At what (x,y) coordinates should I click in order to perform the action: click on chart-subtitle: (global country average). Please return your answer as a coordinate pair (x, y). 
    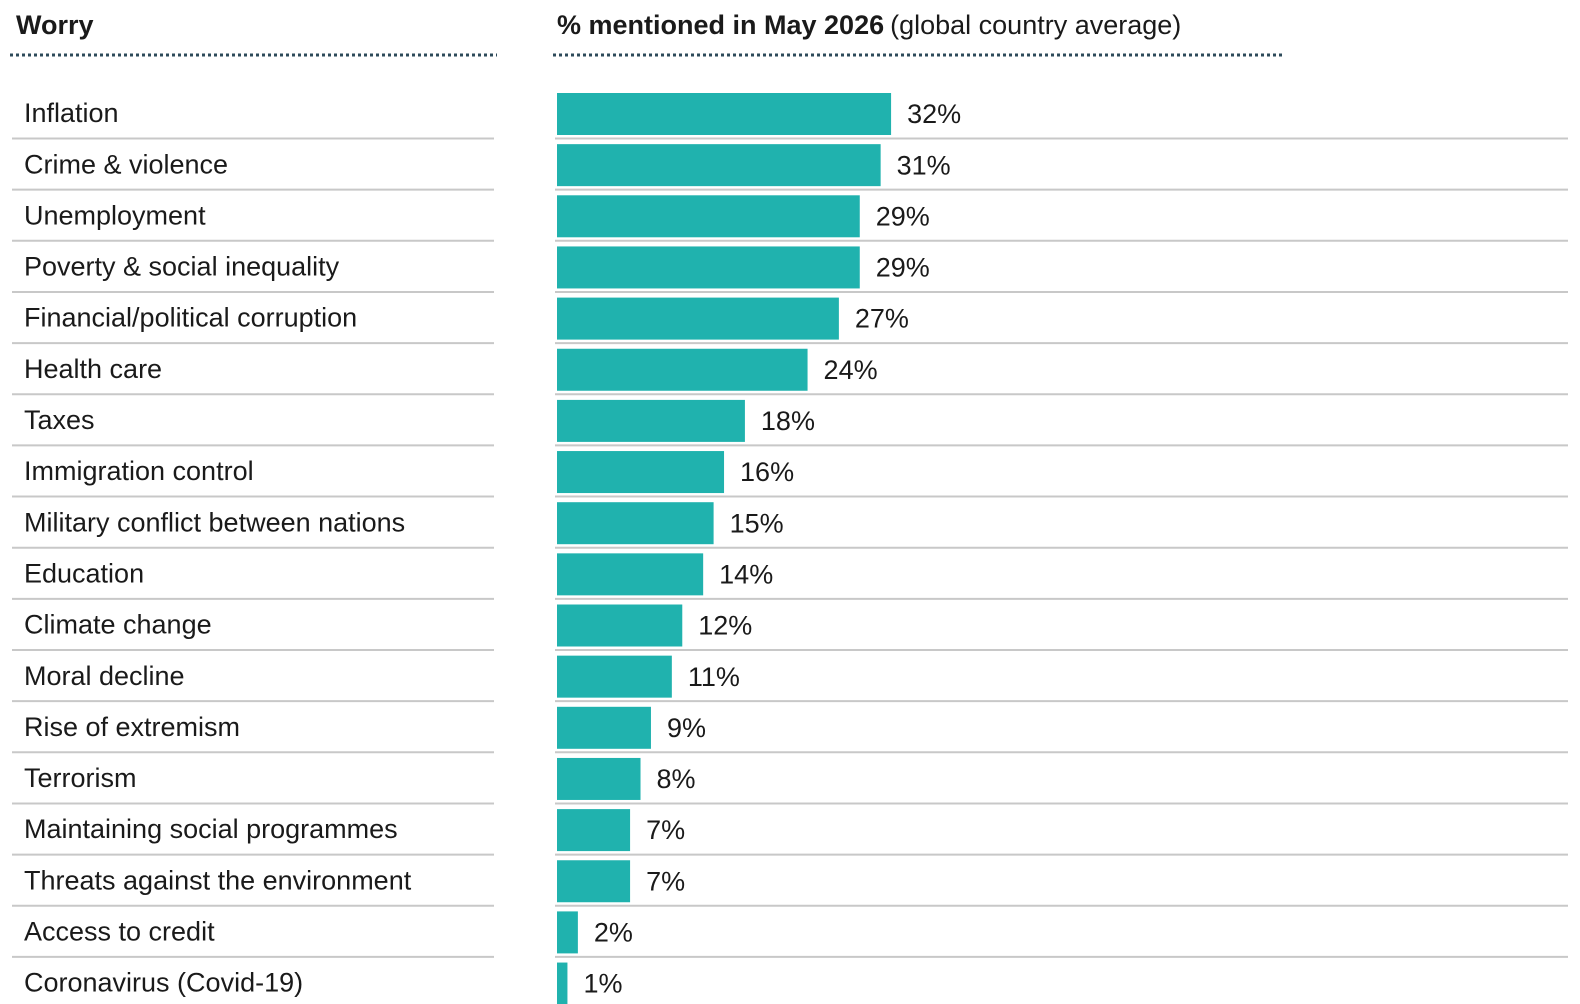
    Looking at the image, I should click on (1035, 25).